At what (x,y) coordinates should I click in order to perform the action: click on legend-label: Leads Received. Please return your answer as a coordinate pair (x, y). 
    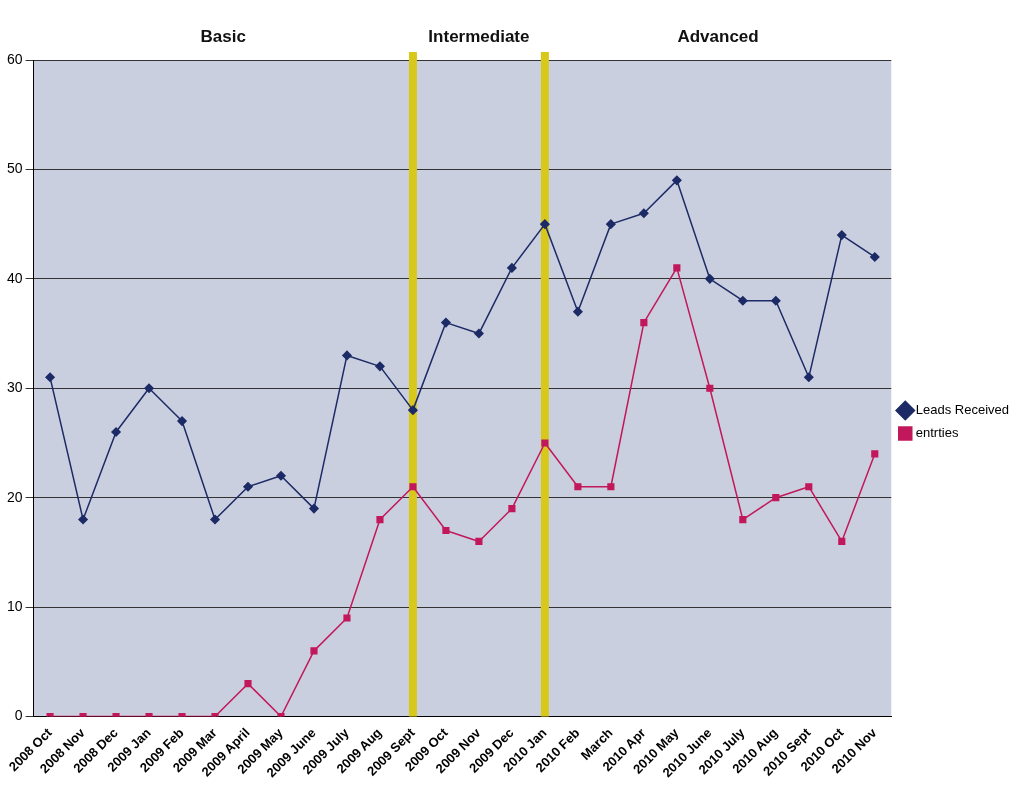
    Looking at the image, I should click on (962, 410).